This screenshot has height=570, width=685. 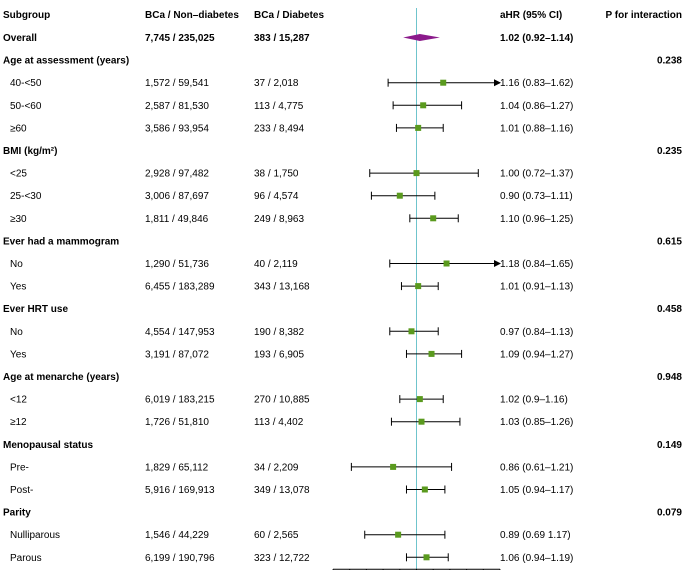 What do you see at coordinates (669, 377) in the screenshot?
I see `p-interaction-value: 0.948` at bounding box center [669, 377].